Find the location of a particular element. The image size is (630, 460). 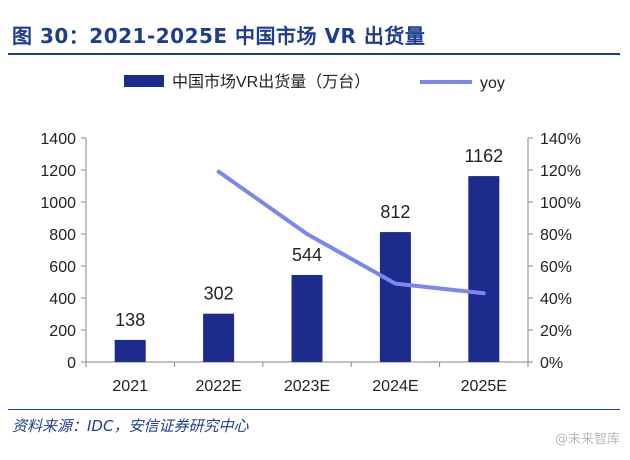

source-divider is located at coordinates (314, 409).